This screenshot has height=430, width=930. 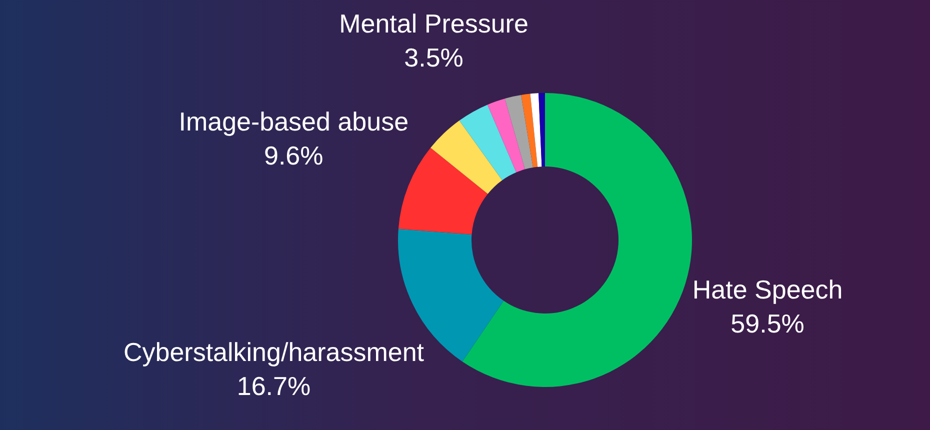 What do you see at coordinates (767, 323) in the screenshot?
I see `data-label: 59.5%` at bounding box center [767, 323].